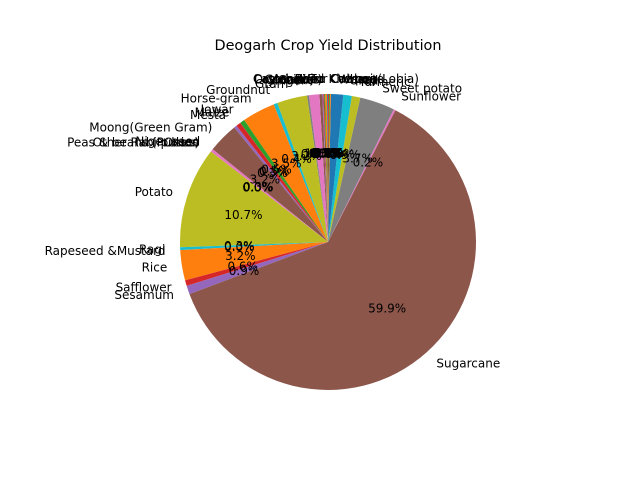  I want to click on pie-slice-mesta, so click(281, 183).